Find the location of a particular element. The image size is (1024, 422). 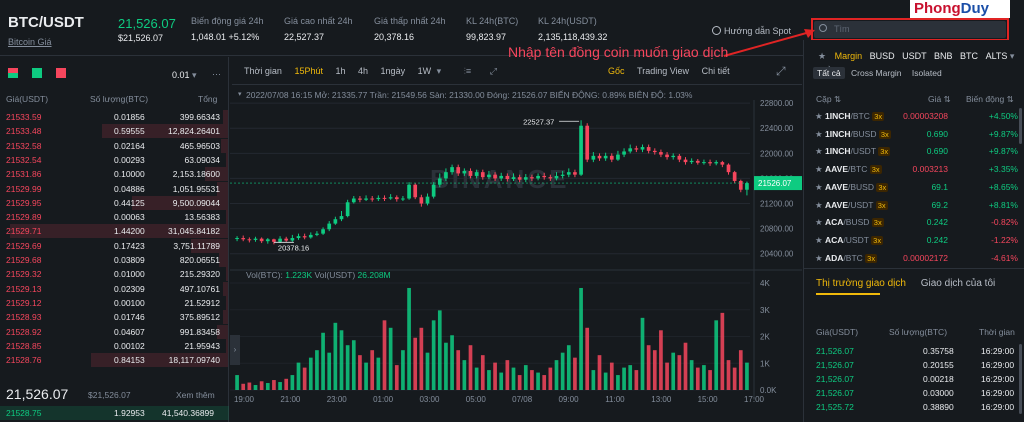

ask-row: 21529.71 1.44200 31,045.84182 is located at coordinates (114, 231).